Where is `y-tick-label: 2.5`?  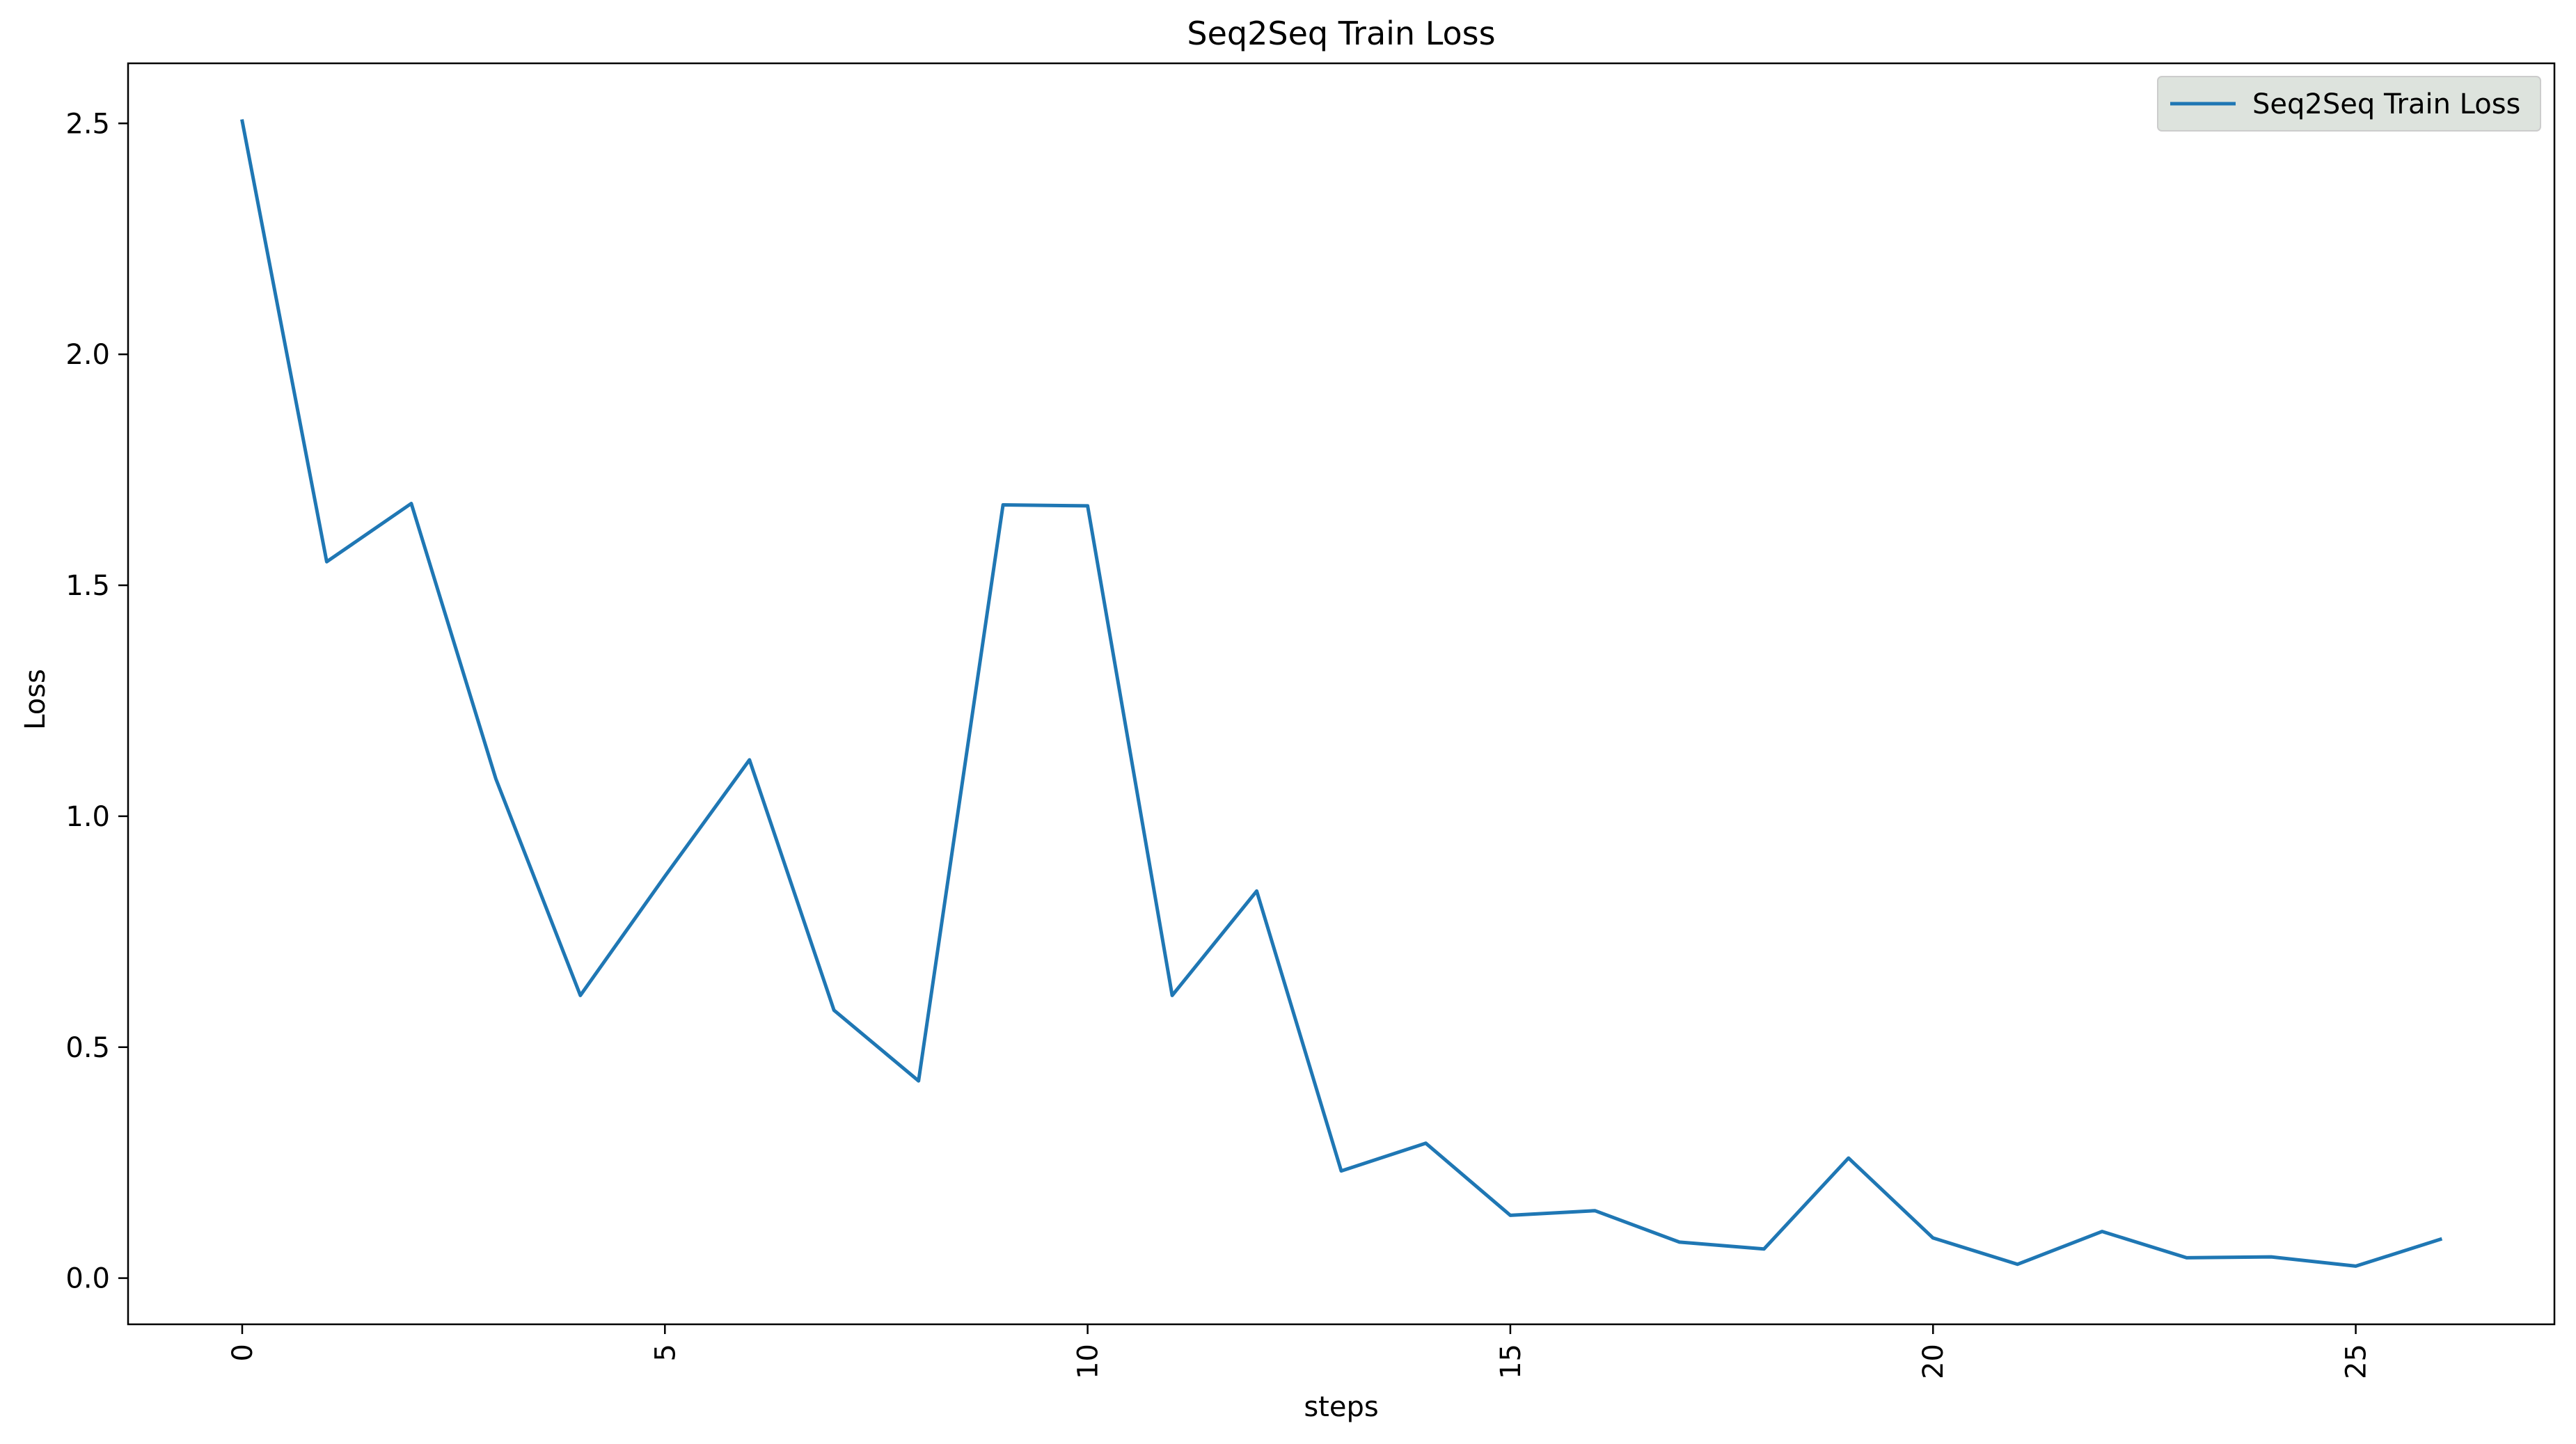
y-tick-label: 2.5 is located at coordinates (87, 124).